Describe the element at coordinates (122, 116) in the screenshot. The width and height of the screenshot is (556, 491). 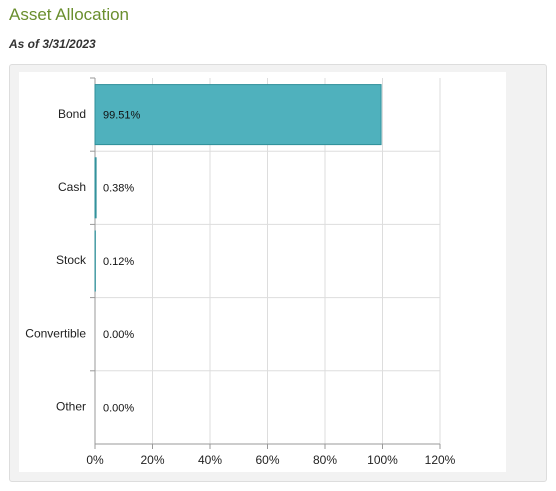
I see `data-label: 99.51%` at that location.